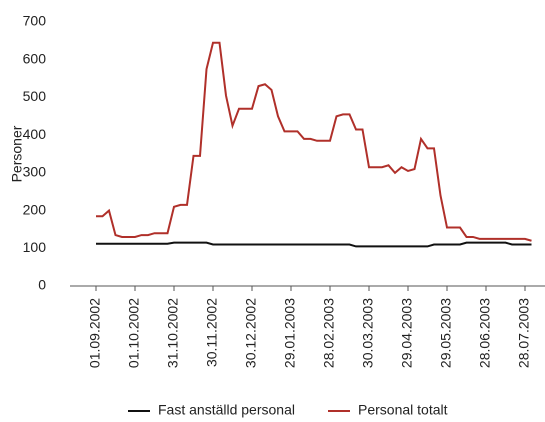  Describe the element at coordinates (95, 333) in the screenshot. I see `x-tick-label: 01.09.2002` at that location.